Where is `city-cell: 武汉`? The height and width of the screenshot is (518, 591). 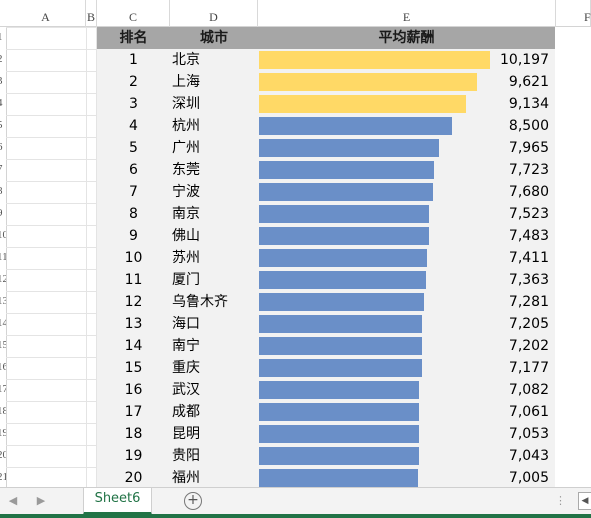
city-cell: 武汉 is located at coordinates (186, 390).